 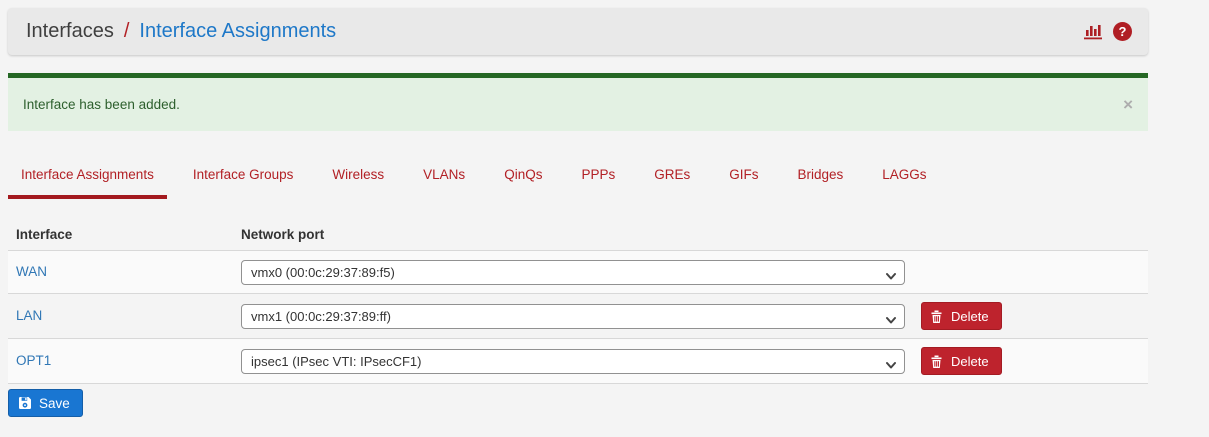 I want to click on column-header-actions, so click(x=1030, y=236).